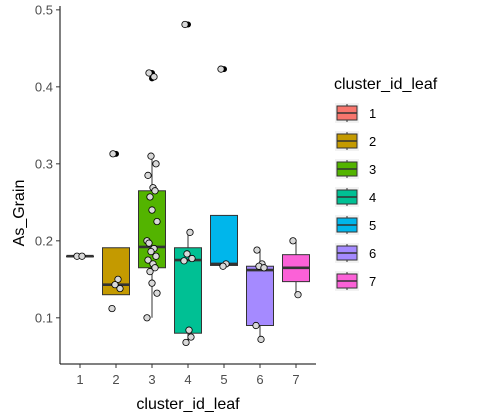 This screenshot has height=420, width=480. Describe the element at coordinates (355, 113) in the screenshot. I see `legend-item-1: 1` at that location.